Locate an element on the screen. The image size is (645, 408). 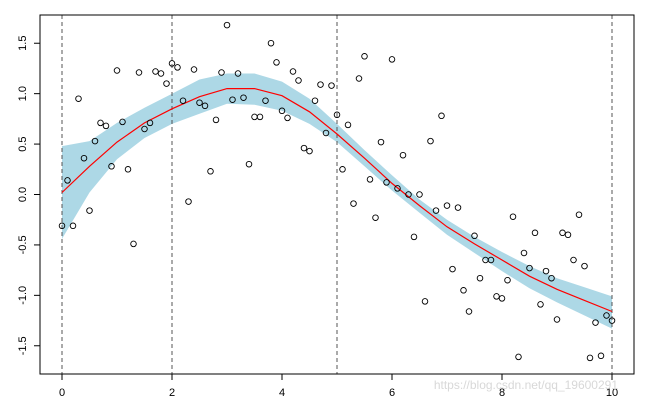
y-axis: -1.5 -1.0 -0.5 0.0 0.5 1.0 1.5 is located at coordinates (29, 195).